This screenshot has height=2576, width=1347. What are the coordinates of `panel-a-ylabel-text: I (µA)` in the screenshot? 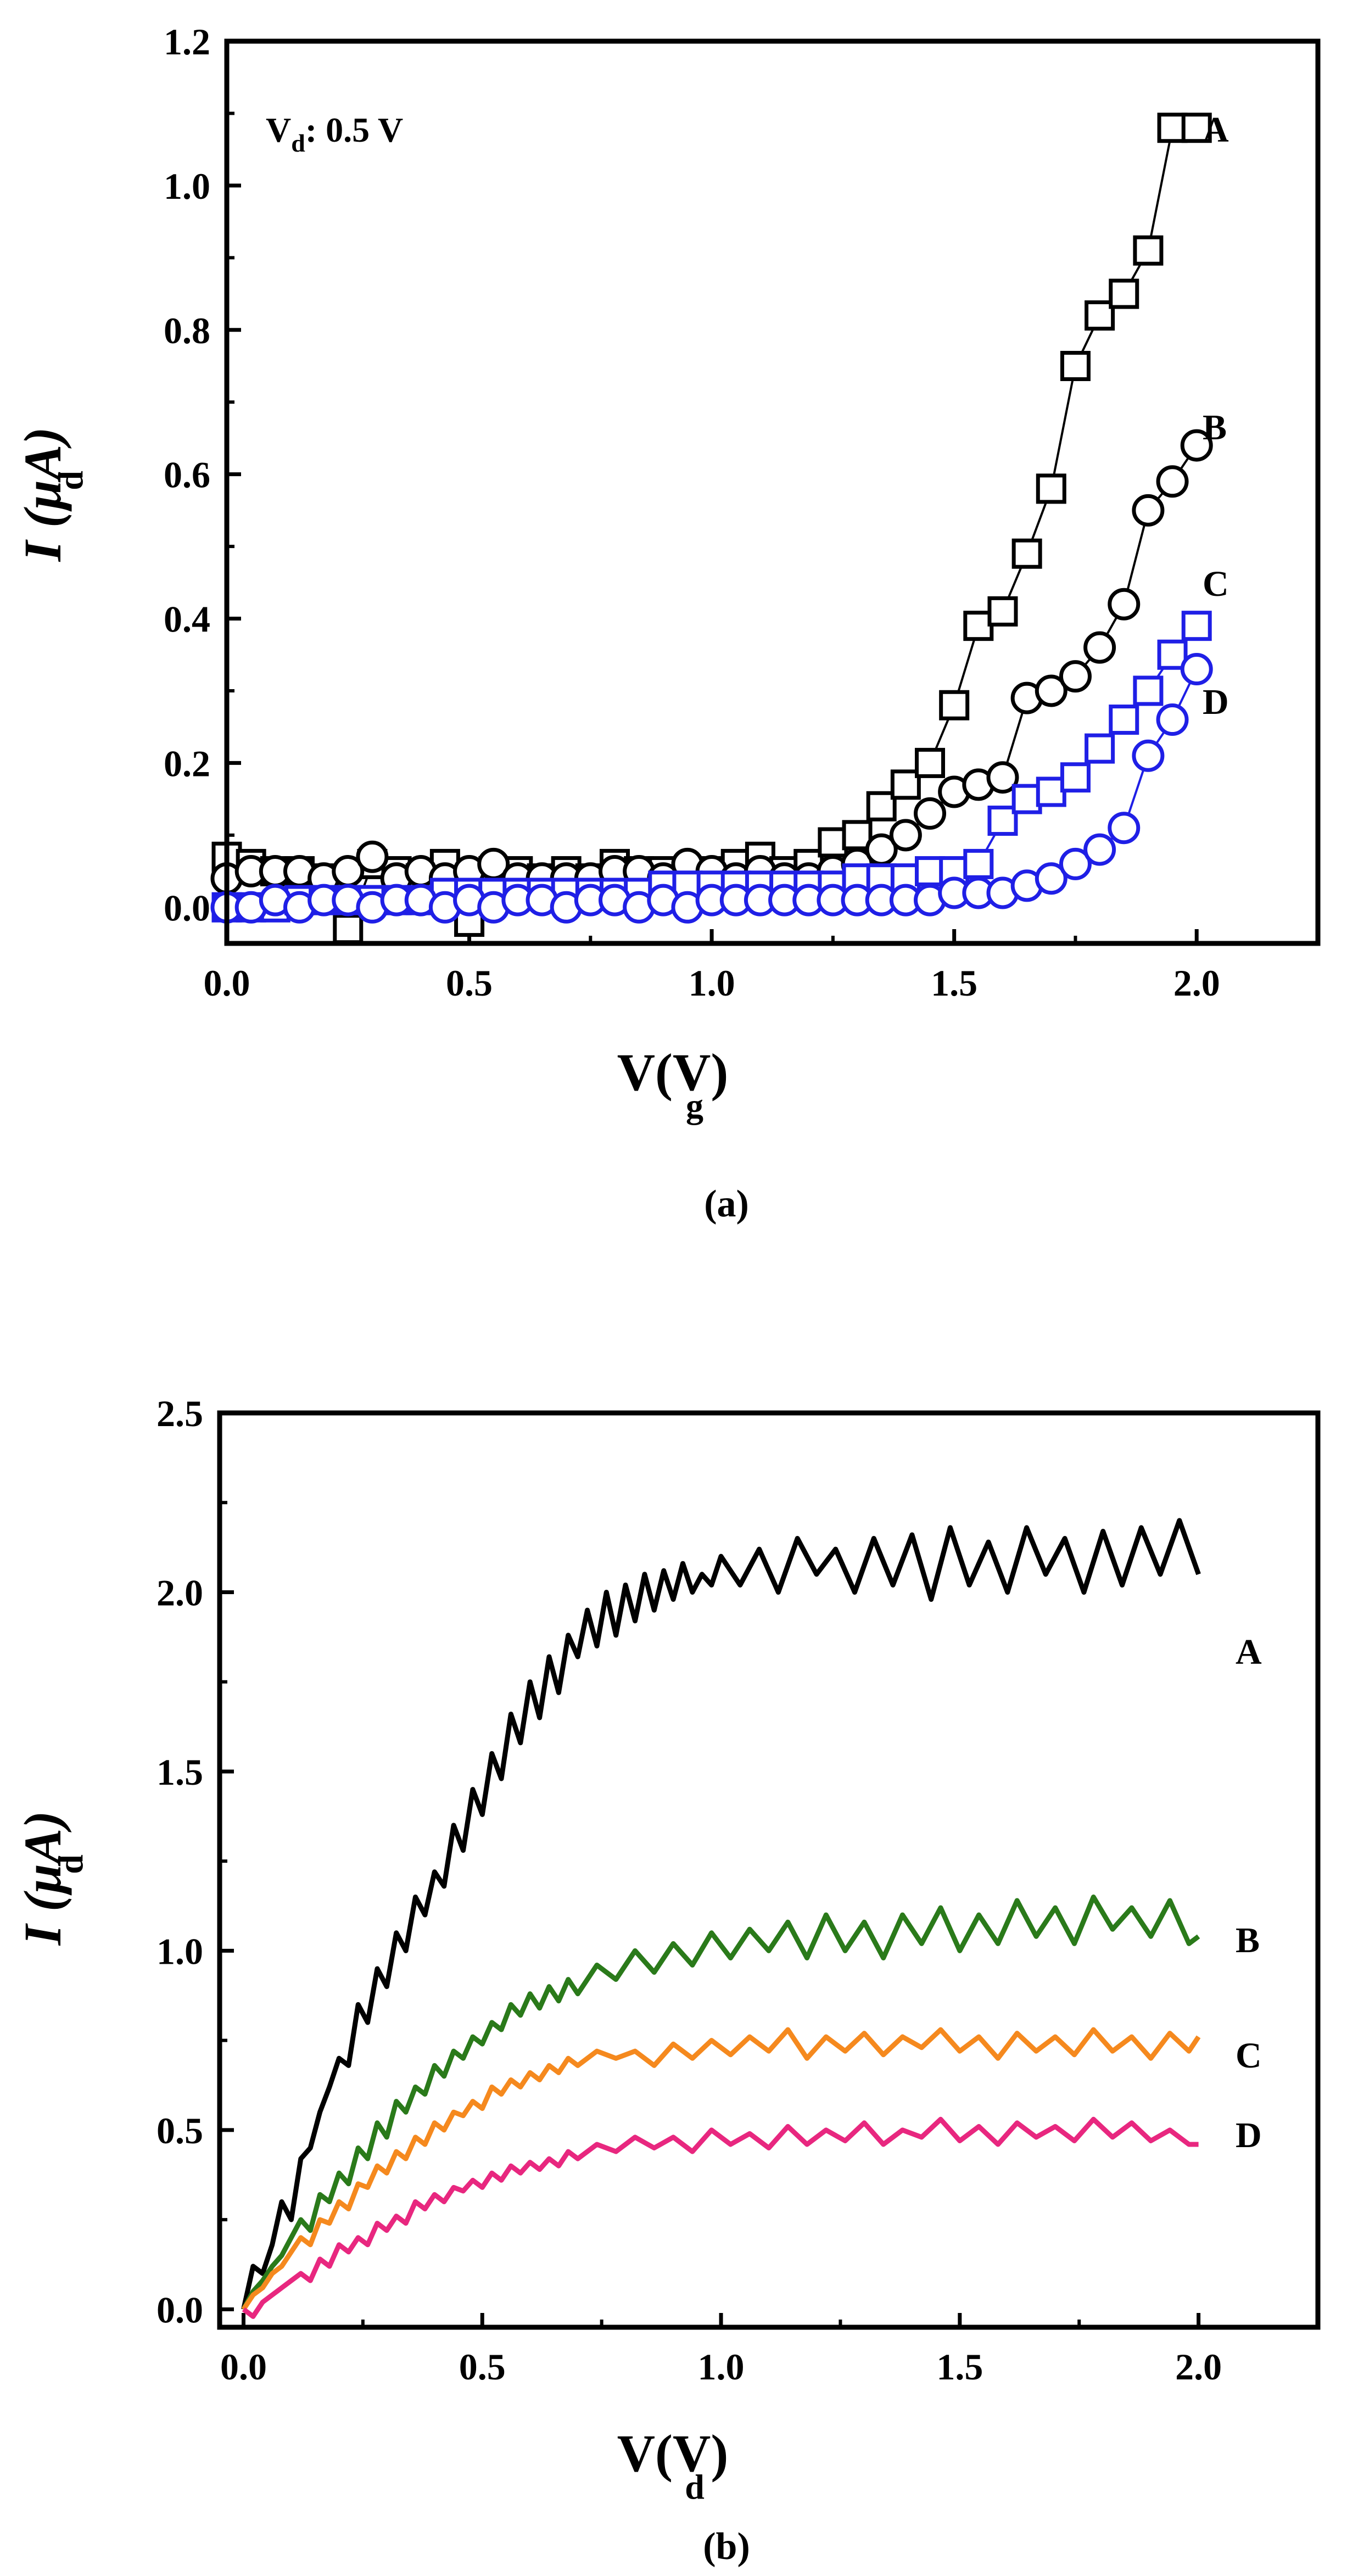 It's located at (42, 495).